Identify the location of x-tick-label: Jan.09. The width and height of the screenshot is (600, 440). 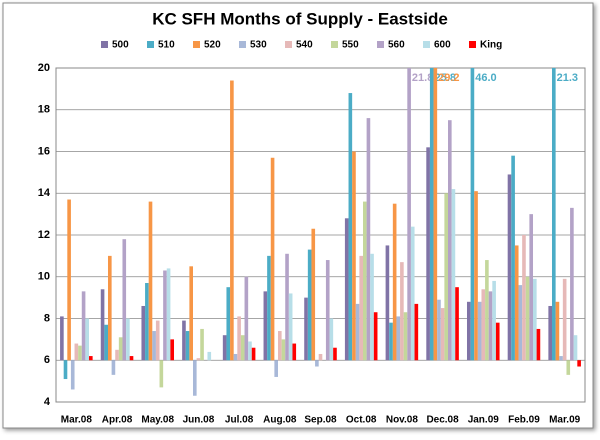
(484, 420).